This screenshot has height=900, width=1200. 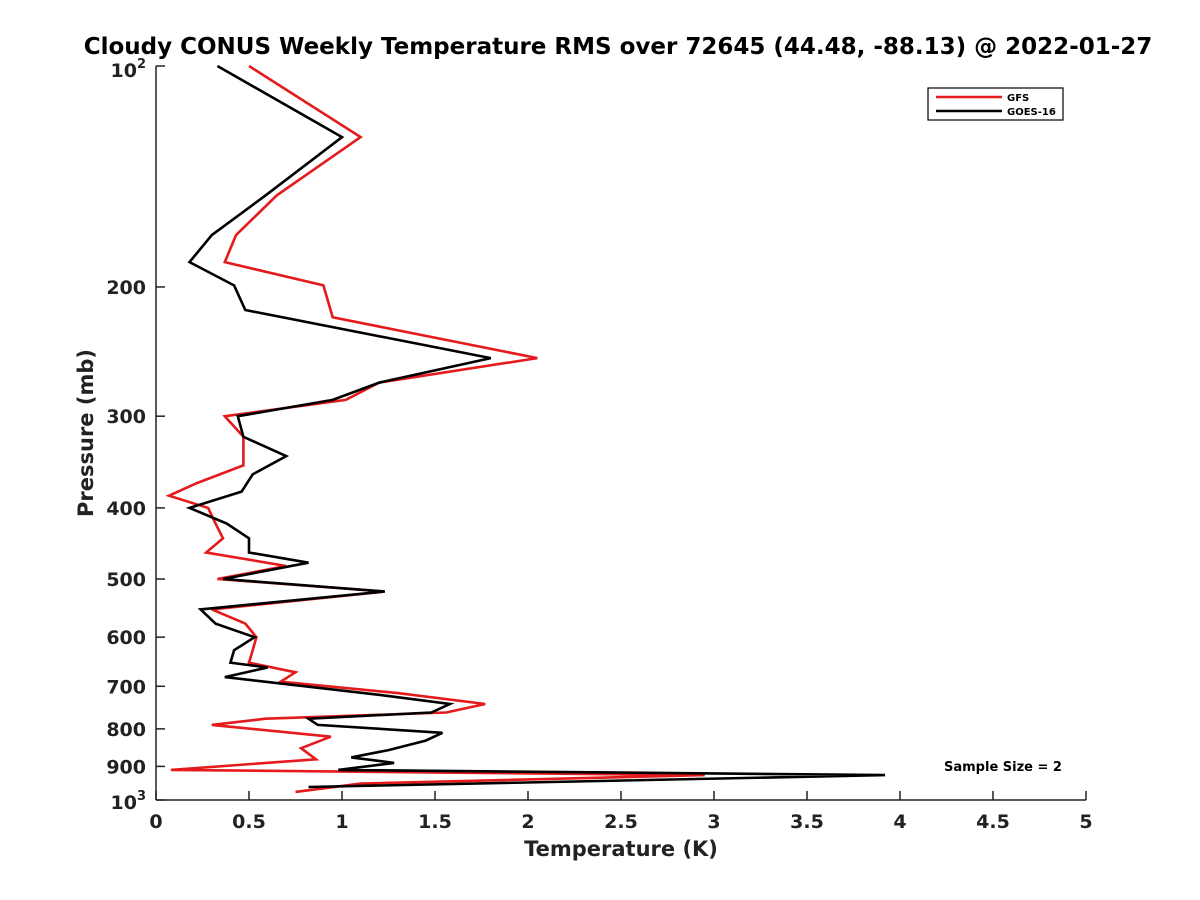 What do you see at coordinates (155, 822) in the screenshot?
I see `x-tick-label: 0` at bounding box center [155, 822].